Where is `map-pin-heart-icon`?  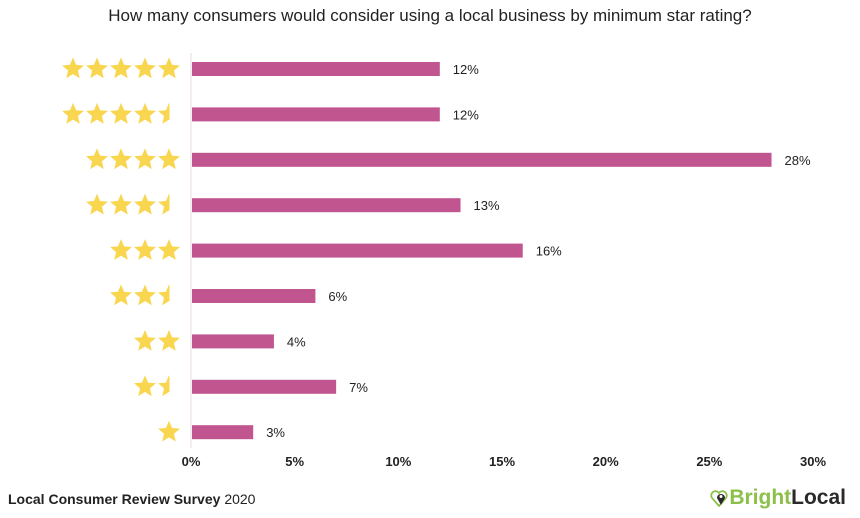
map-pin-heart-icon is located at coordinates (719, 499).